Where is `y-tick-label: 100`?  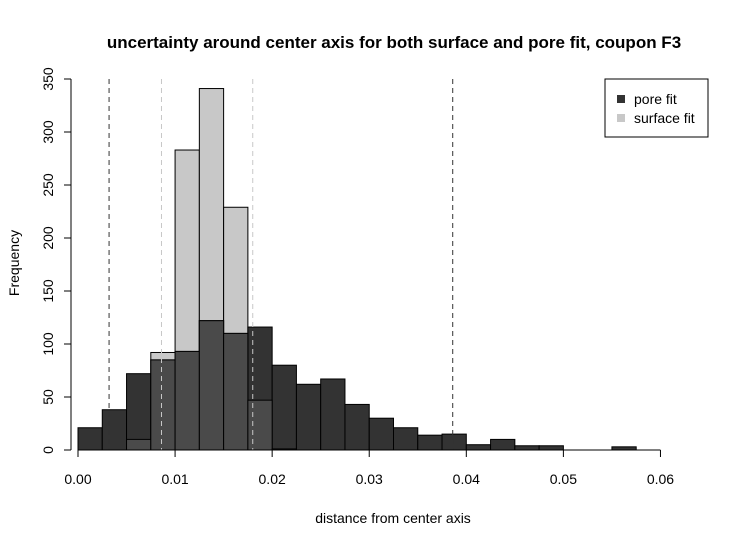
y-tick-label: 100 is located at coordinates (48, 344).